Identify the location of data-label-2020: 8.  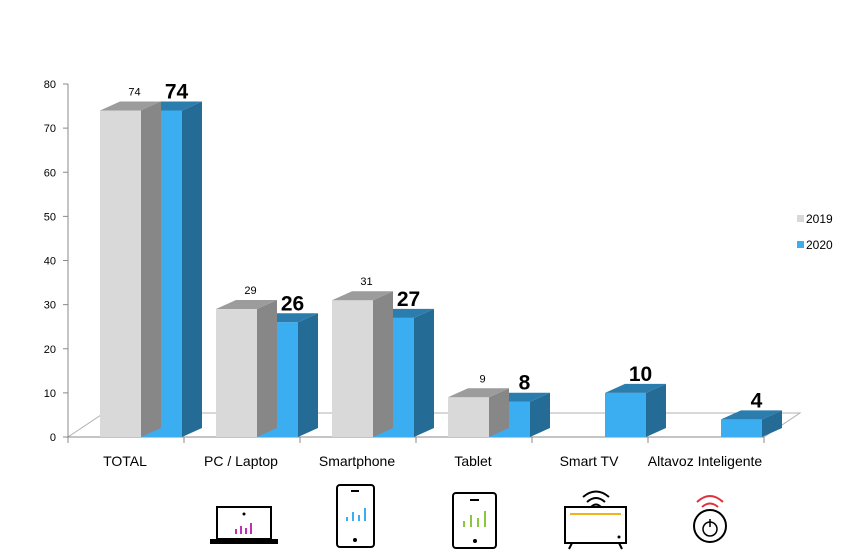
(525, 383).